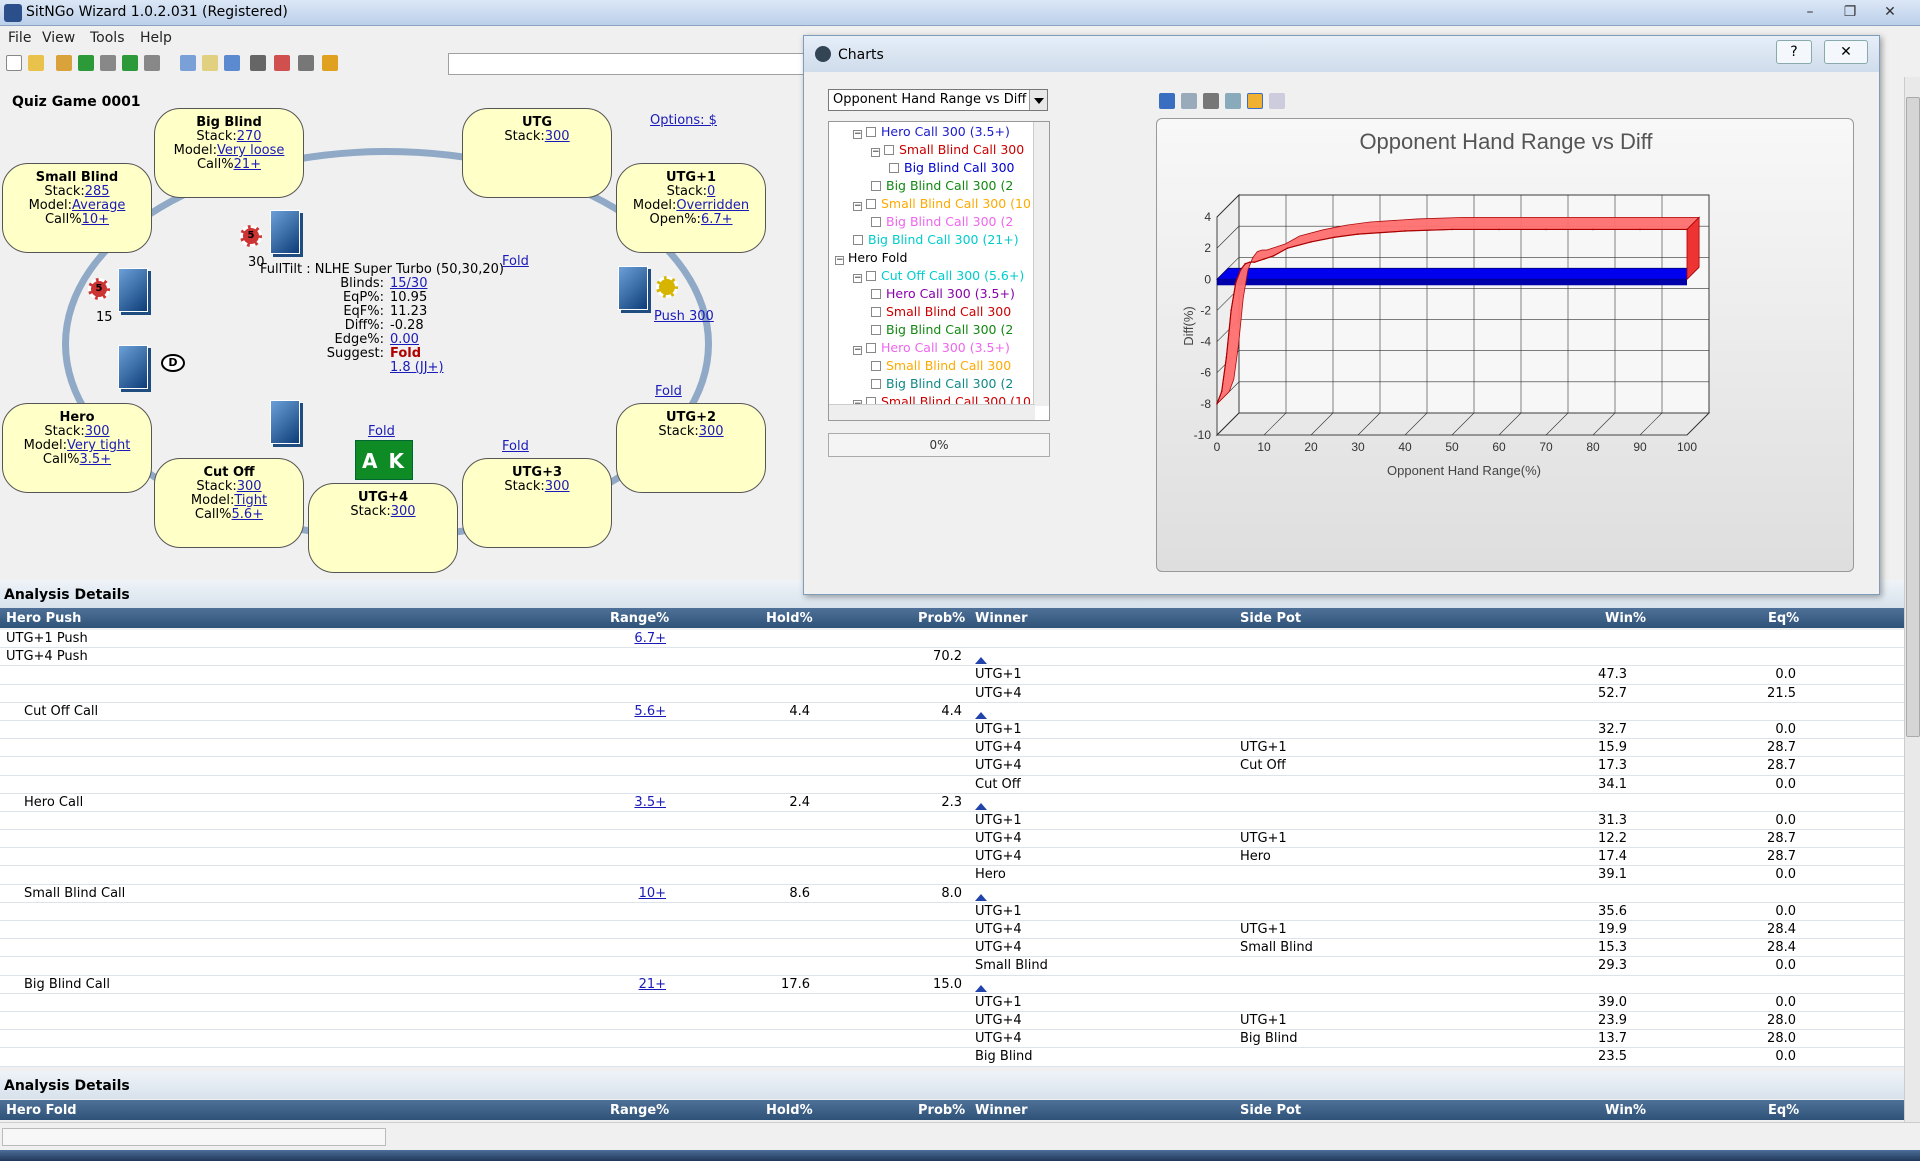 The image size is (1920, 1161). Describe the element at coordinates (650, 638) in the screenshot. I see `cell-r: 6.7+` at that location.